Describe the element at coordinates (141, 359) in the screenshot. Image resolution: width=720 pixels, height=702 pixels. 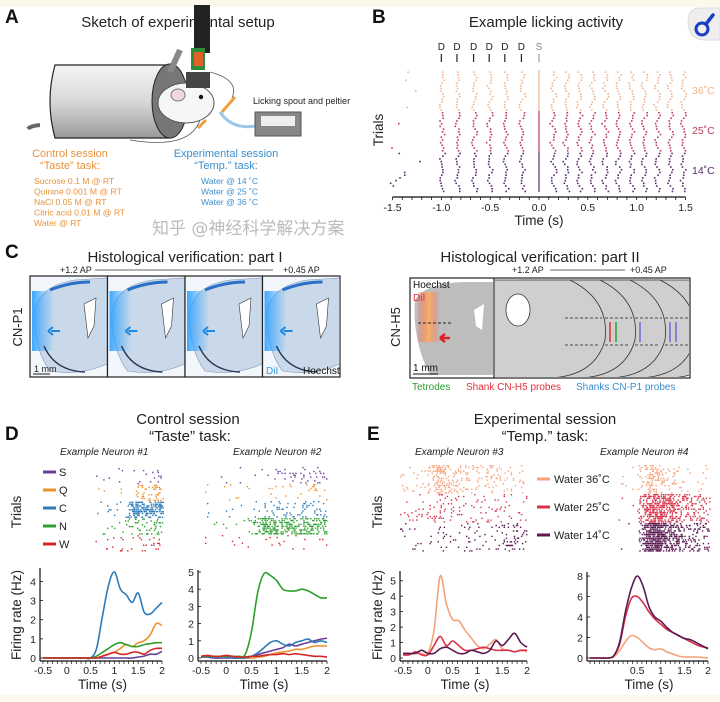
I see `tissue-edge` at that location.